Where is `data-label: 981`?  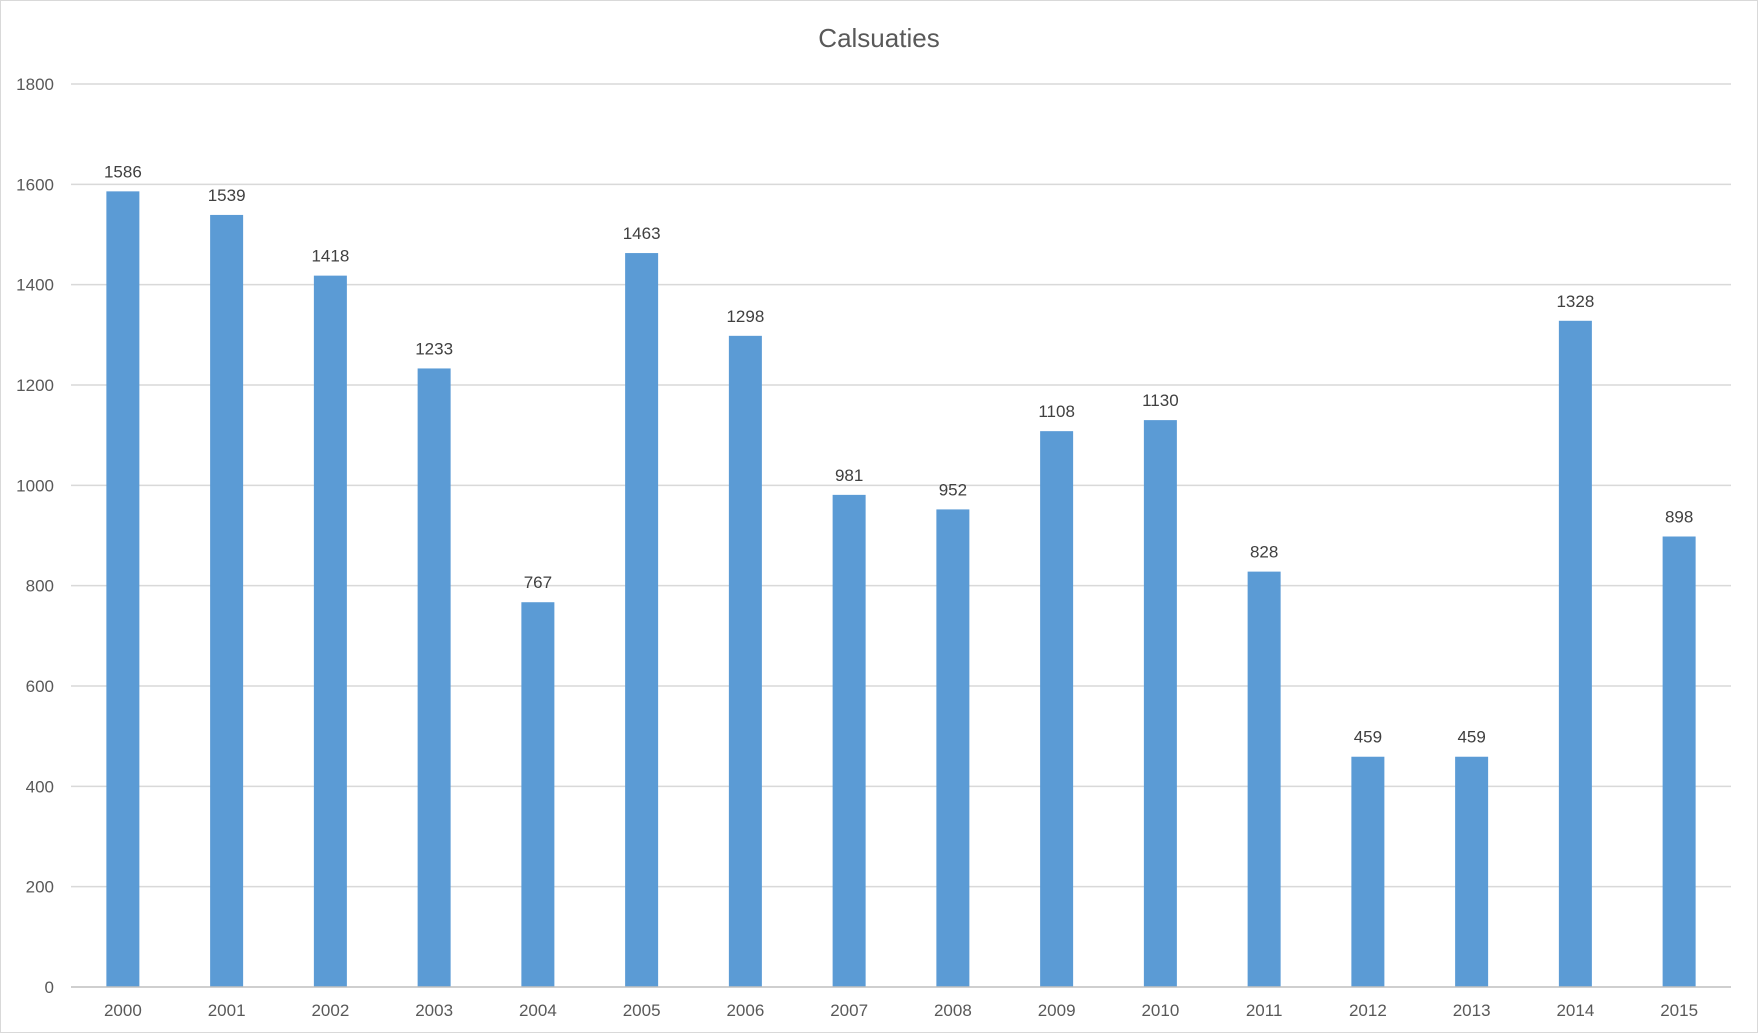 data-label: 981 is located at coordinates (849, 475).